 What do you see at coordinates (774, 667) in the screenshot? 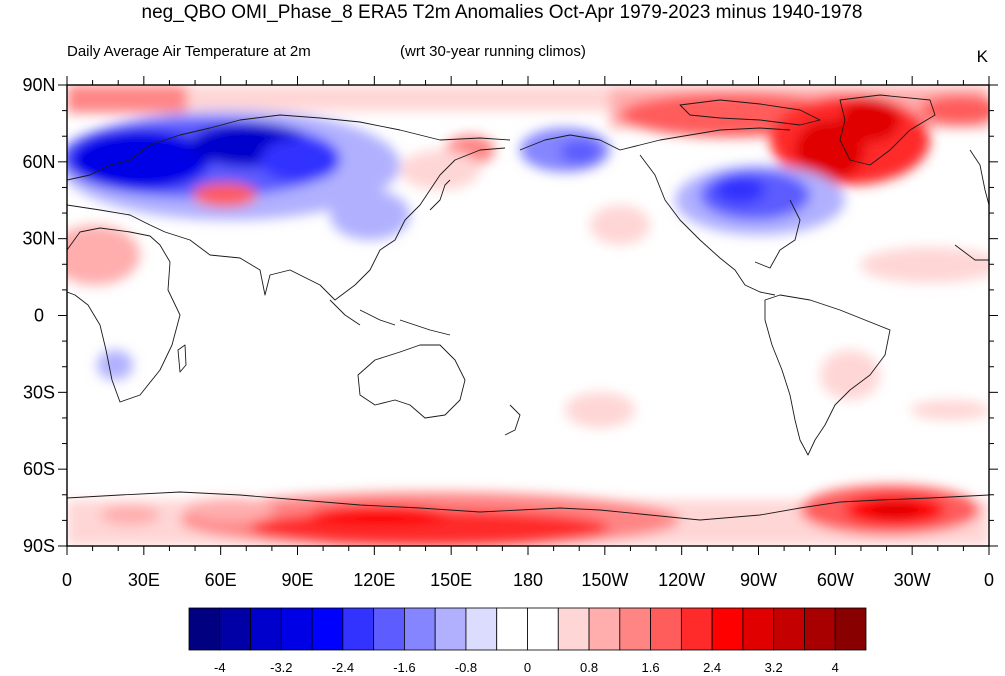
I see `colorbar-label: 3.2` at bounding box center [774, 667].